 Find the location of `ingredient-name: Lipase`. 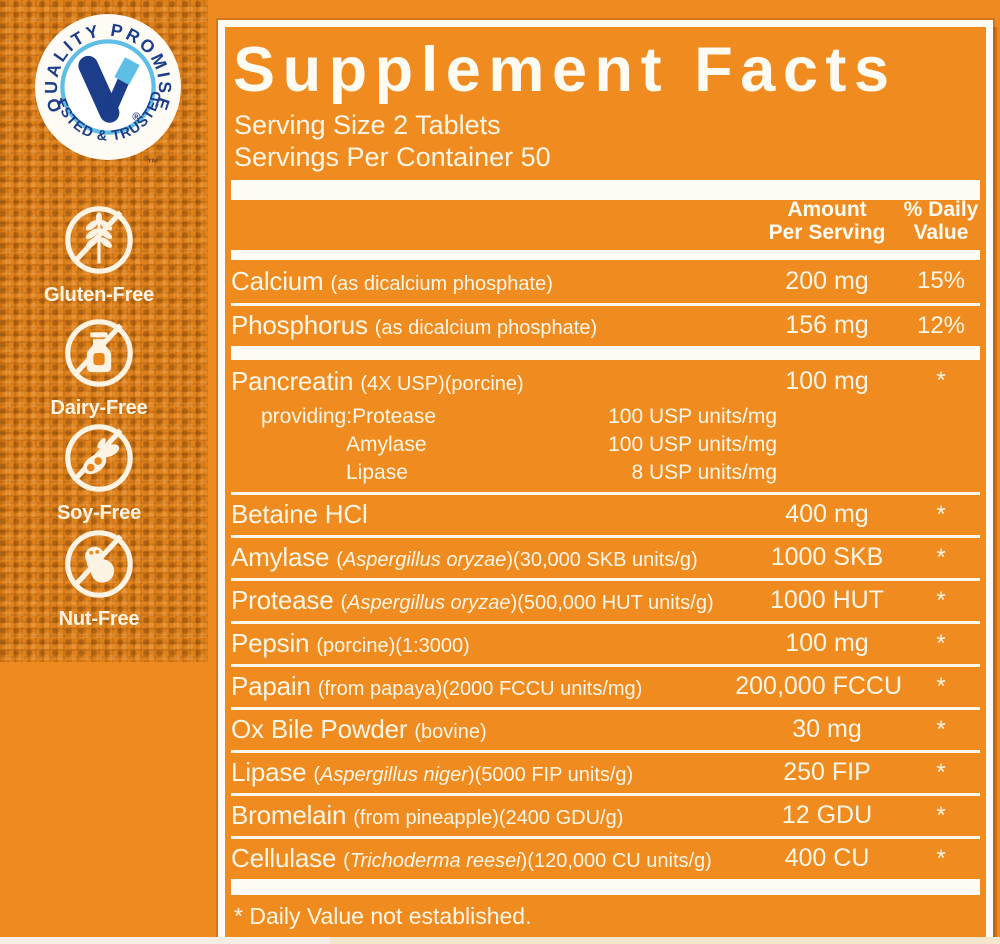

ingredient-name: Lipase is located at coordinates (269, 772).